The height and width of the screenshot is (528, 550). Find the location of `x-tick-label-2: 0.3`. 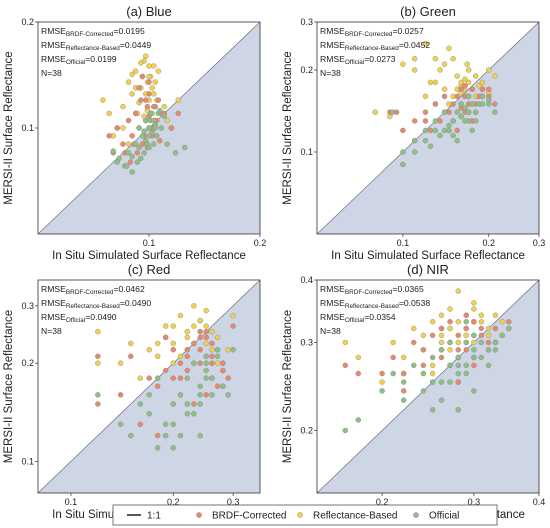

x-tick-label-2: 0.3 is located at coordinates (539, 243).